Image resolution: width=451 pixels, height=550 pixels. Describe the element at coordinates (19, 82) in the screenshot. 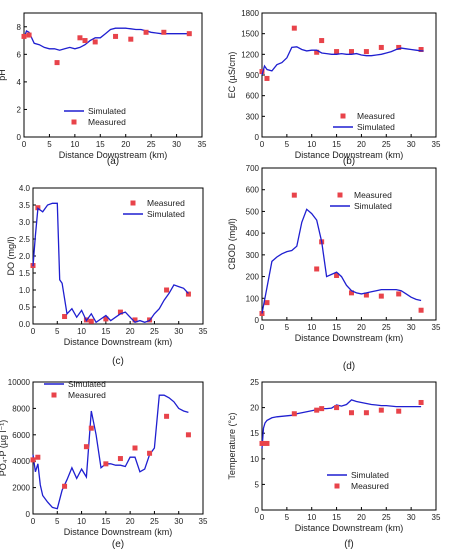

I see `y-tick-label: 4` at that location.